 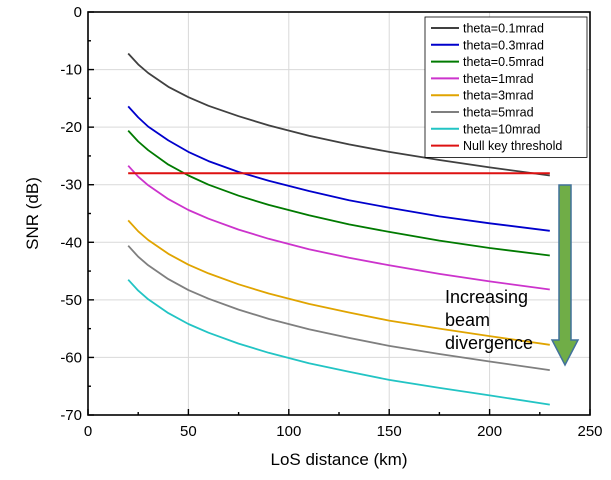 I want to click on y-tick-label: -20, so click(x=71, y=127).